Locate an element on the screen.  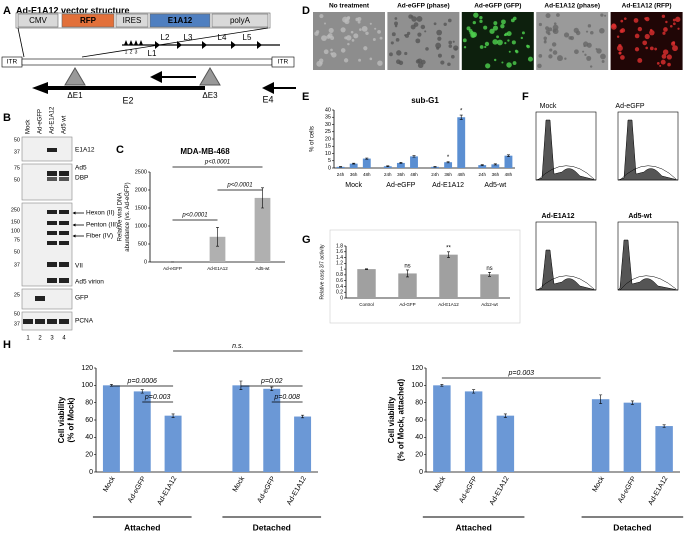
y-tick-label: 25 is located at coordinates (328, 132).